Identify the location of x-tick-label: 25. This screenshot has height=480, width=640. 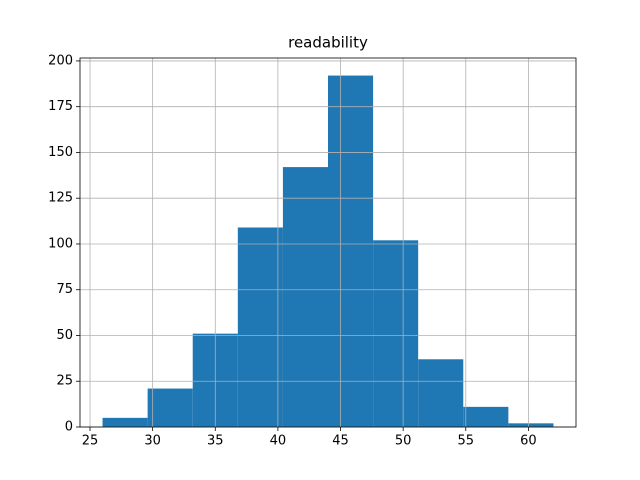
(90, 441).